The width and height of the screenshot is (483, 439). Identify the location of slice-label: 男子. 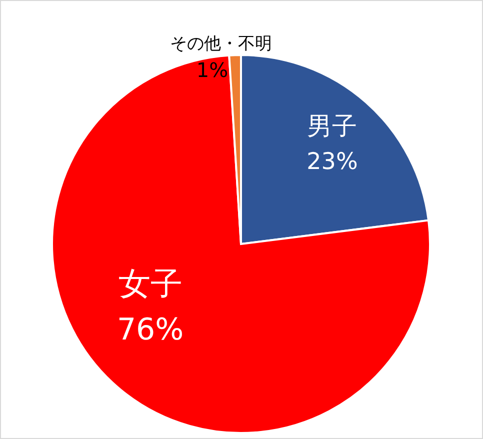
(332, 126).